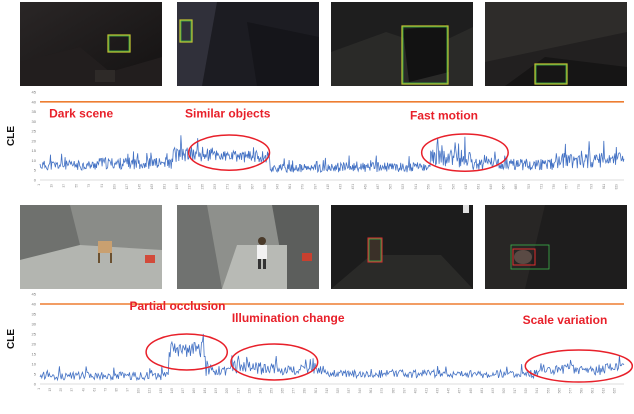 The width and height of the screenshot is (634, 414). What do you see at coordinates (366, 187) in the screenshot?
I see `x-tick-label: 469` at bounding box center [366, 187].